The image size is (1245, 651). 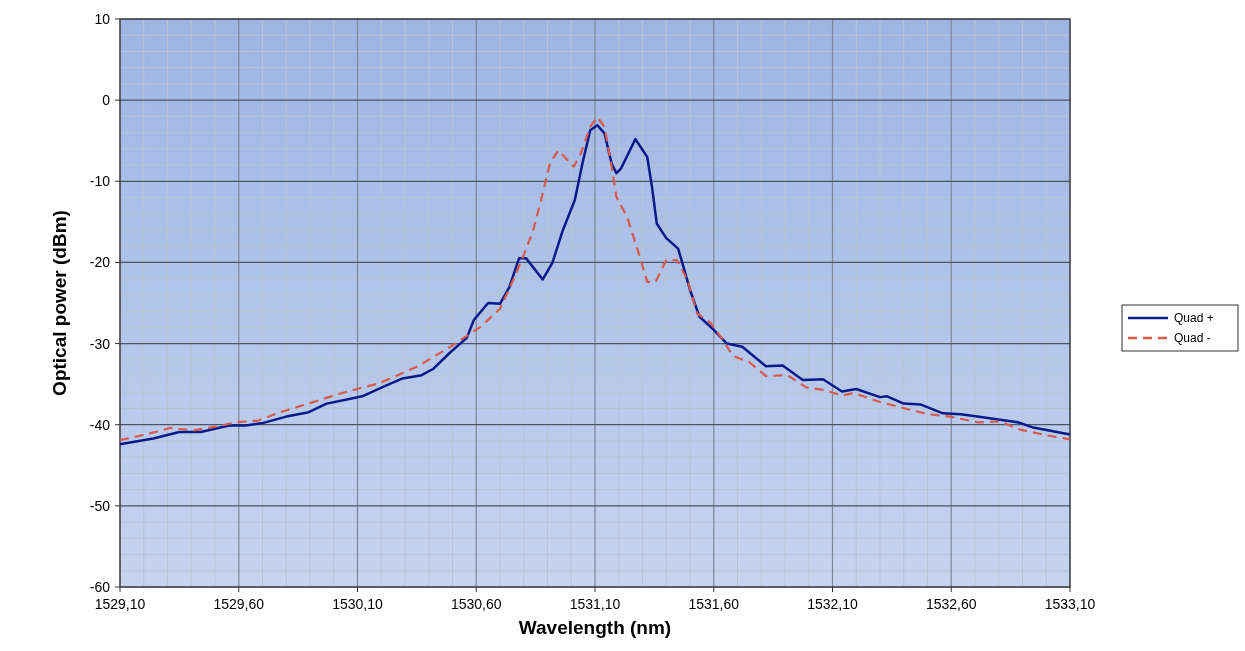 What do you see at coordinates (1070, 604) in the screenshot?
I see `x-tick-label: 1533,10` at bounding box center [1070, 604].